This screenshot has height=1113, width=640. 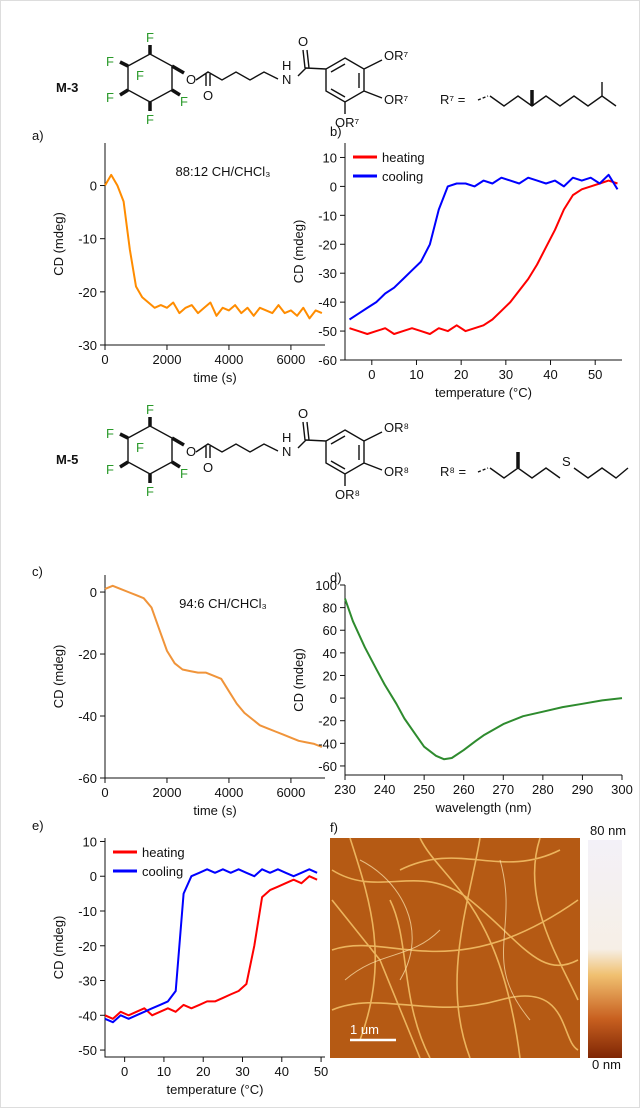 What do you see at coordinates (330, 653) in the screenshot?
I see `y-tick-label: 40` at bounding box center [330, 653].